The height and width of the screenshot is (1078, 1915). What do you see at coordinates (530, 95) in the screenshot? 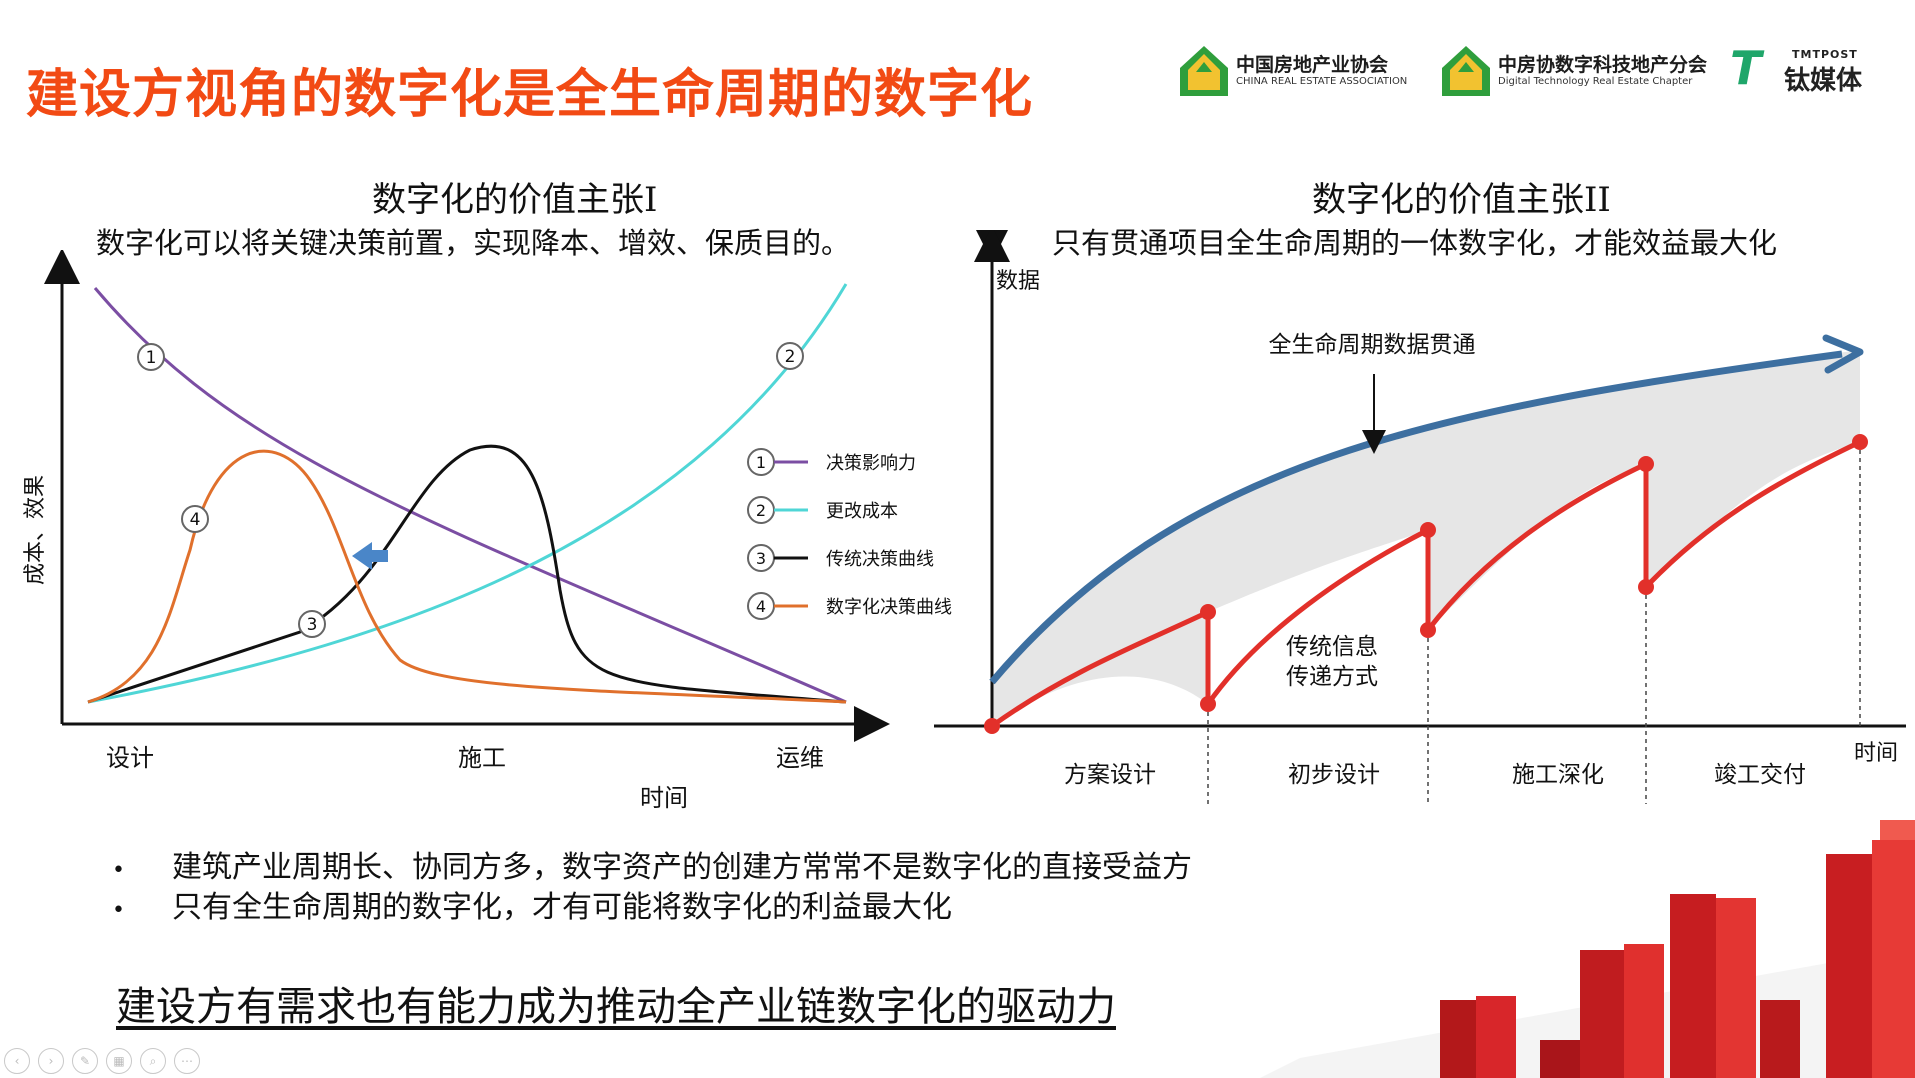
I see `slide-title: 建设方视角的数字化是全生命周期的数字化` at bounding box center [530, 95].